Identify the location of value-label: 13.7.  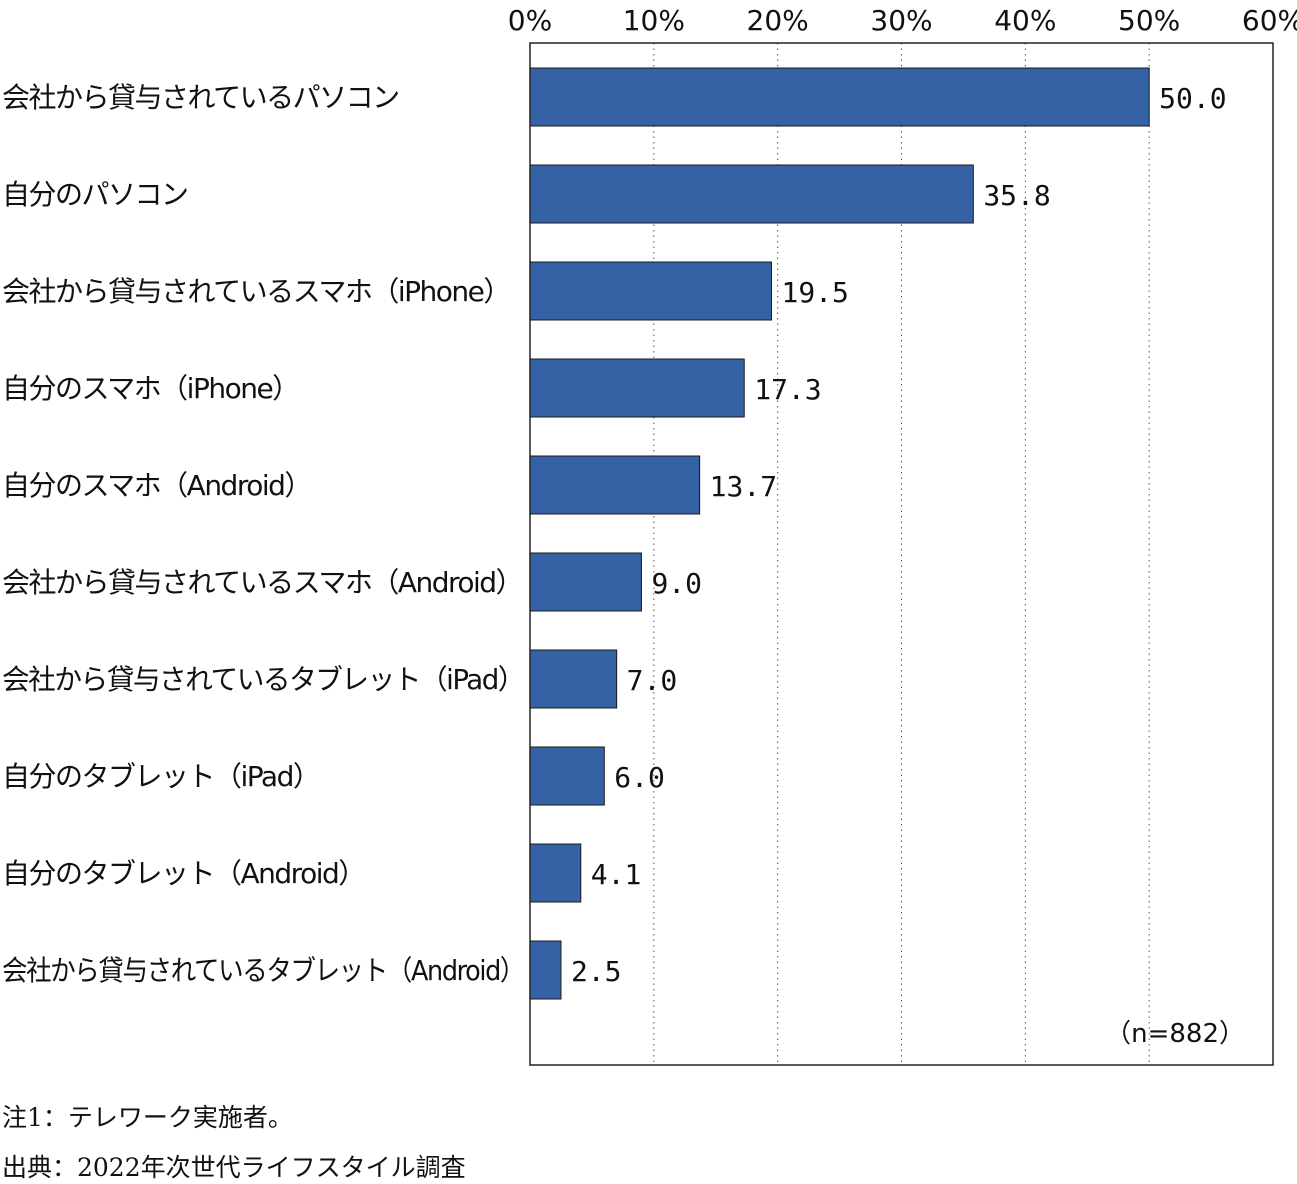
(743, 486).